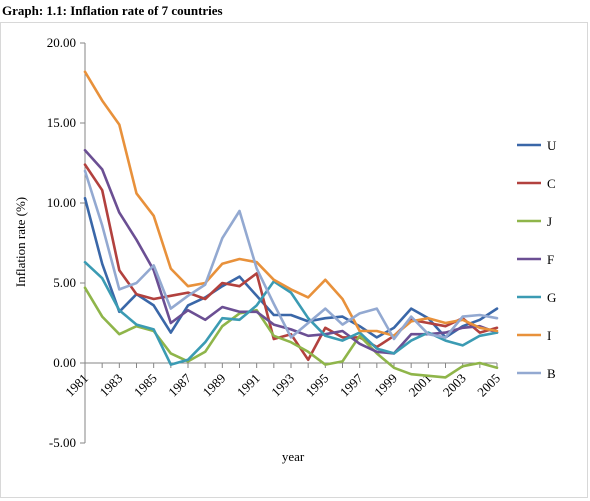 The height and width of the screenshot is (501, 590). What do you see at coordinates (61, 202) in the screenshot?
I see `y-tick-label: 10.00` at bounding box center [61, 202].